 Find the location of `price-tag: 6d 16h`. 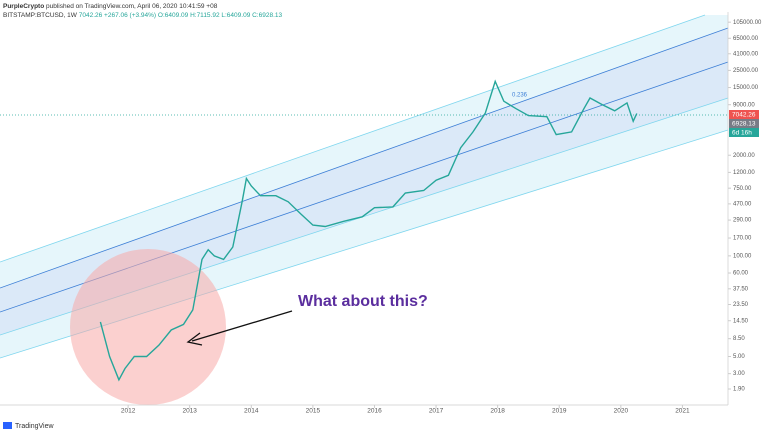

price-tag: 6d 16h is located at coordinates (742, 133).